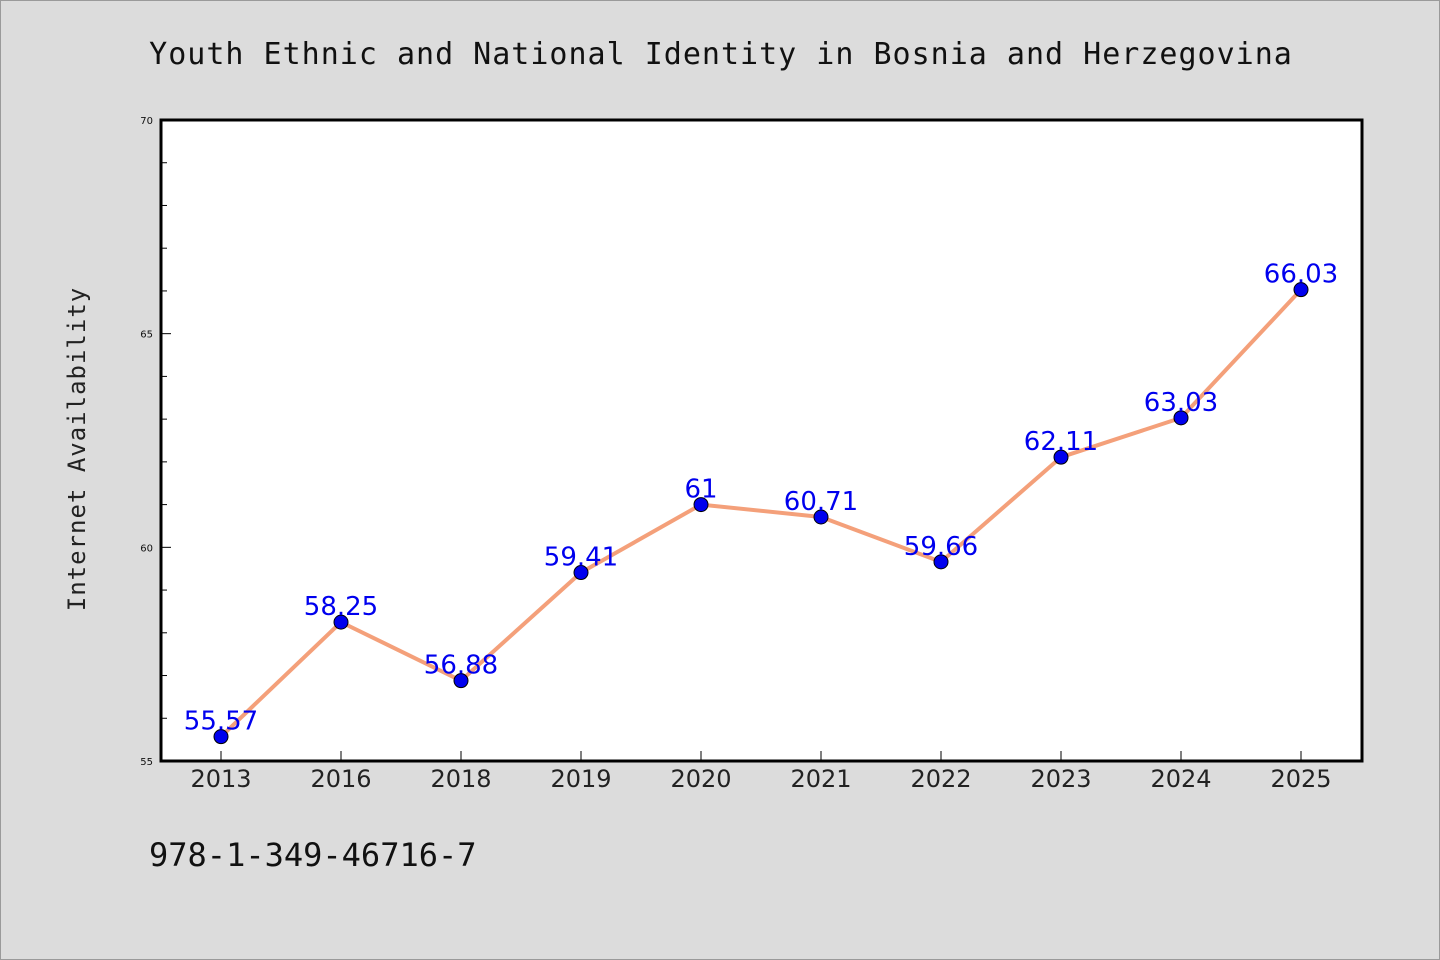 Image resolution: width=1440 pixels, height=960 pixels. What do you see at coordinates (581, 558) in the screenshot?
I see `data-label: 59.41` at bounding box center [581, 558].